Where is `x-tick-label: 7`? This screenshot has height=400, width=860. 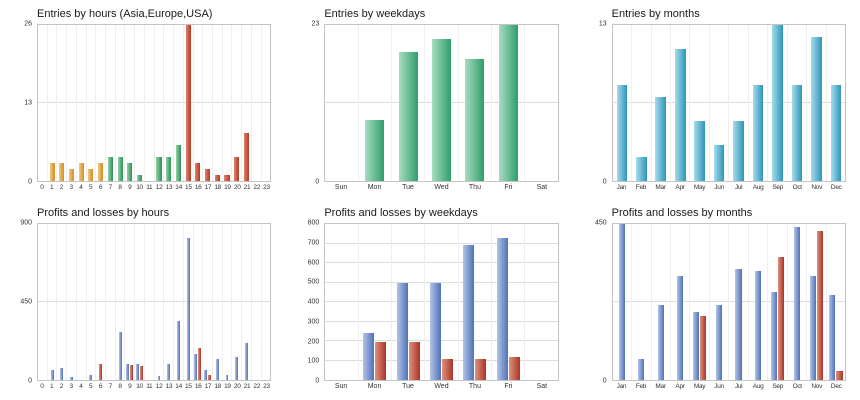 x-tick-label: 7 is located at coordinates (110, 187).